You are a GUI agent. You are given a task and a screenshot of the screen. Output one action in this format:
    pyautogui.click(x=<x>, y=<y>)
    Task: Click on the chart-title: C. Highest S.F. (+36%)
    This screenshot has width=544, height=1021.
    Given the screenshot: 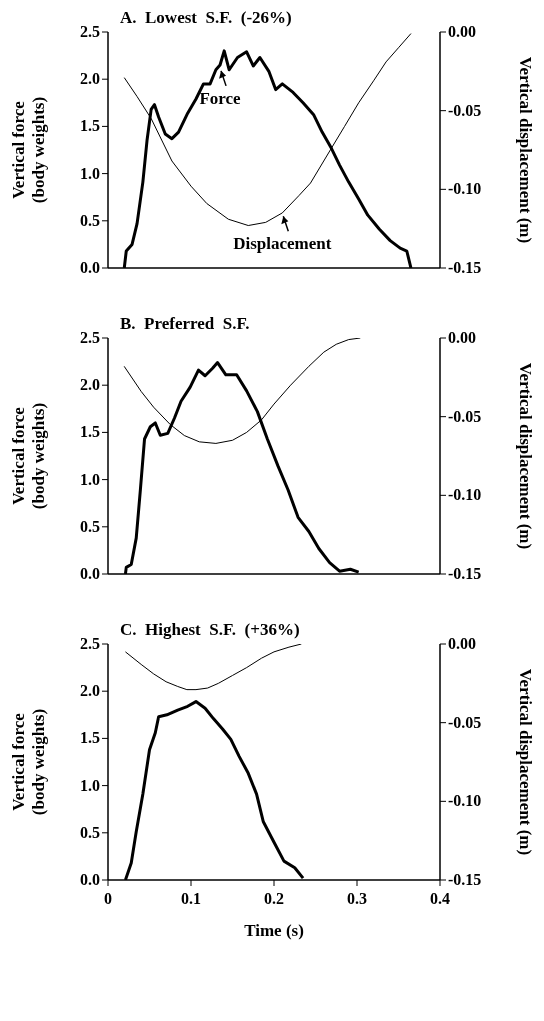 What is the action you would take?
    pyautogui.click(x=210, y=630)
    